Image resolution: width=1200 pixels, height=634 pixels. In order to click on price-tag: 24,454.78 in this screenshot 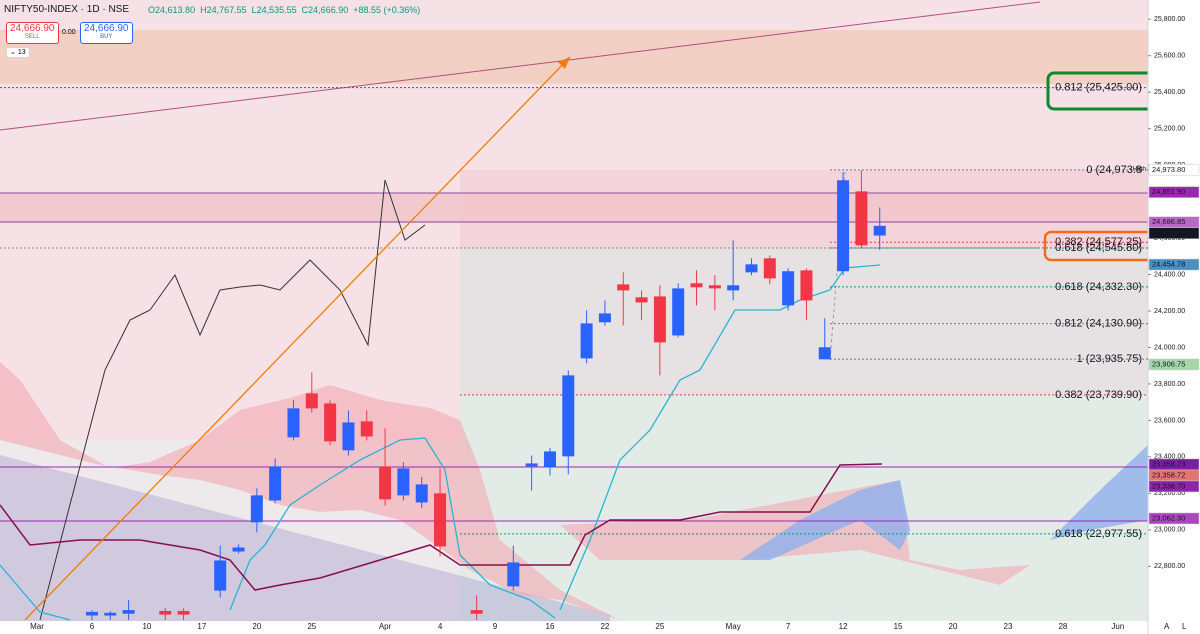, I will do `click(1174, 264)`.